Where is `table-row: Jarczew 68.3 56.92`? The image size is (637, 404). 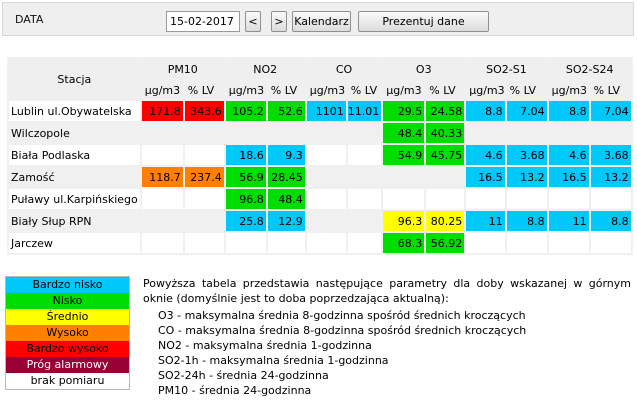 table-row: Jarczew 68.3 56.92 is located at coordinates (320, 243).